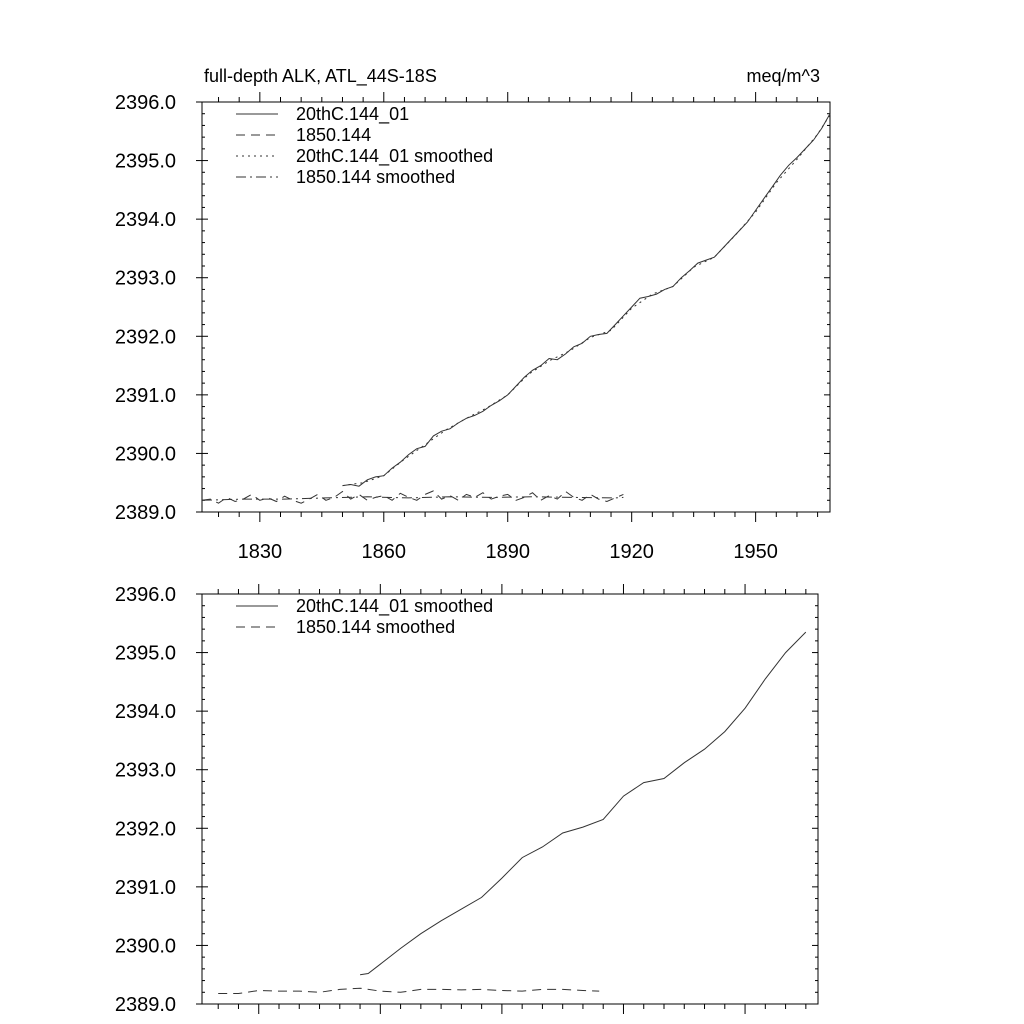  I want to click on legend-label: 20thC.144_01, so click(352, 114).